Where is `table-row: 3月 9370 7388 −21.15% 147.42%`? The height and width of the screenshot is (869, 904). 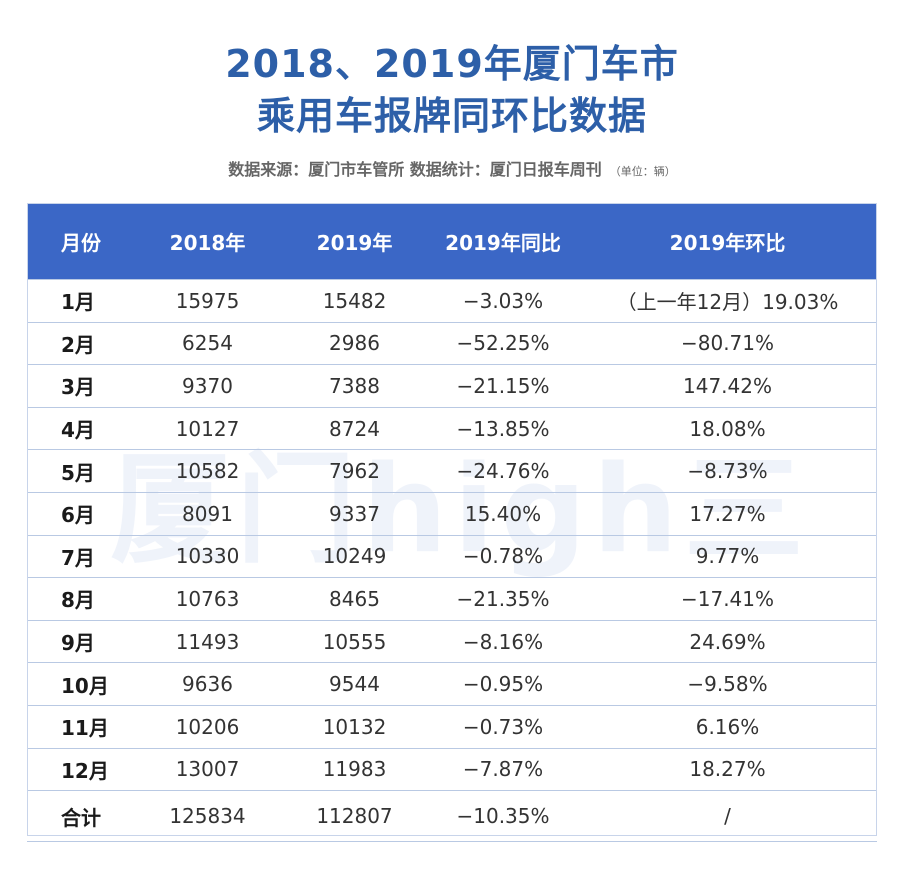
table-row: 3月 9370 7388 −21.15% 147.42% is located at coordinates (452, 386).